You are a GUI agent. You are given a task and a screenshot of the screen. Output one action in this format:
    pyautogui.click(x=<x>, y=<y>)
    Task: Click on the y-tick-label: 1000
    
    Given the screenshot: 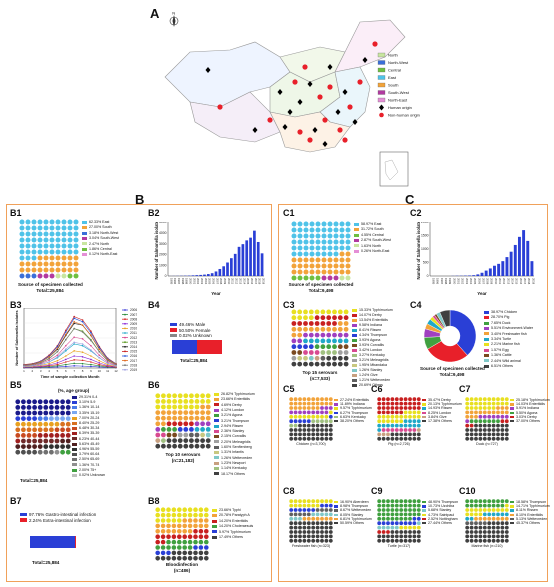 What is the action you would take?
    pyautogui.click(x=425, y=249)
    